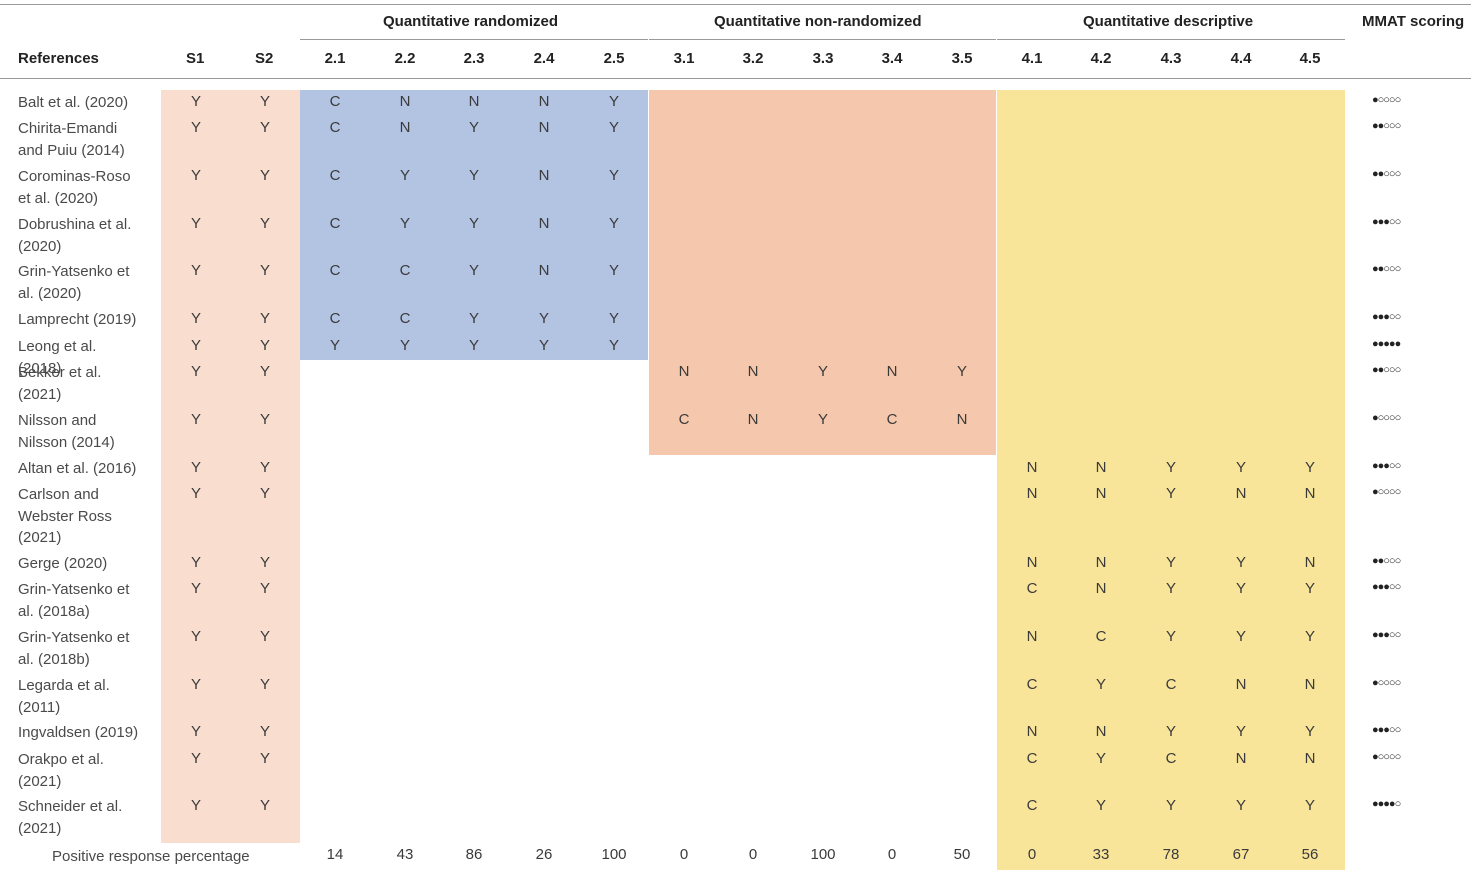 The height and width of the screenshot is (871, 1471). Describe the element at coordinates (1386, 344) in the screenshot. I see `mmat-score-dots: ●●●●●` at that location.